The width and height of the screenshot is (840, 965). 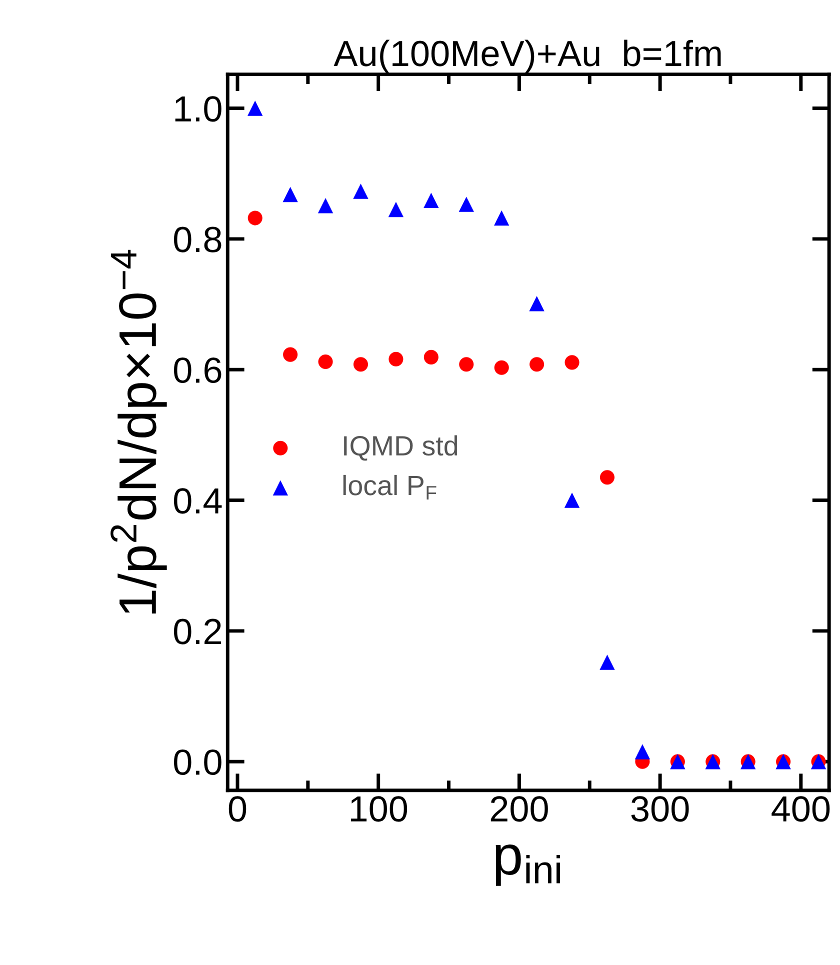 What do you see at coordinates (389, 487) in the screenshot?
I see `legend-label: local P$_{F}$` at bounding box center [389, 487].